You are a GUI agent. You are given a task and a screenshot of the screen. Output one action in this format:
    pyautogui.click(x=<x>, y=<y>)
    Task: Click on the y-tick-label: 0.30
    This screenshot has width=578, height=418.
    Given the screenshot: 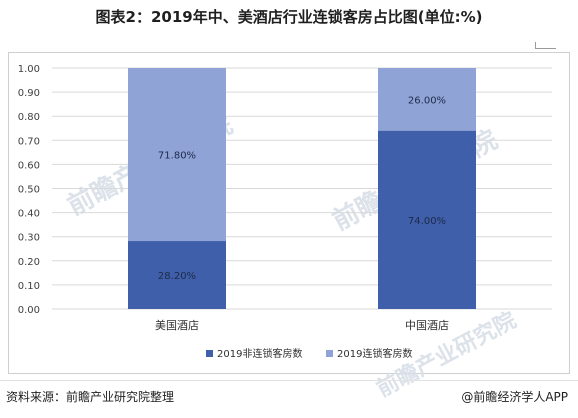 What is the action you would take?
    pyautogui.click(x=29, y=238)
    